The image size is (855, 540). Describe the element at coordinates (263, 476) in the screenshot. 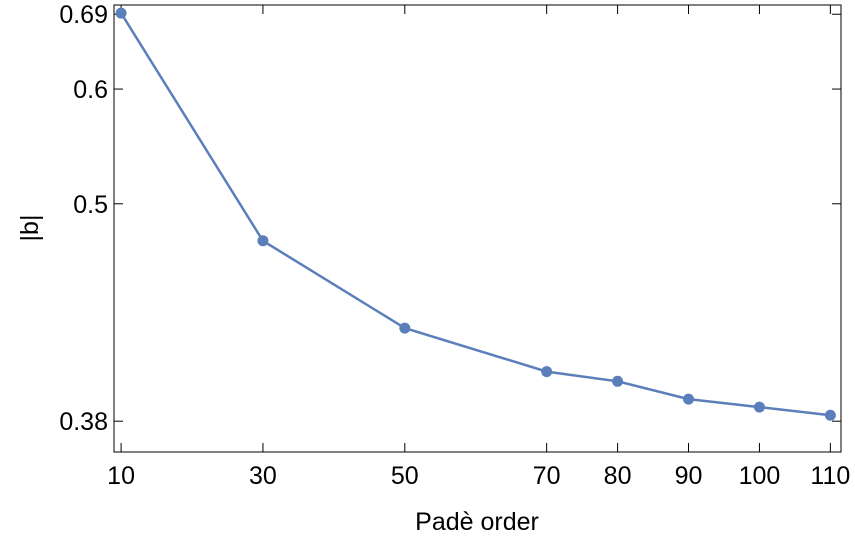

I see `x-tick-label: 30` at that location.